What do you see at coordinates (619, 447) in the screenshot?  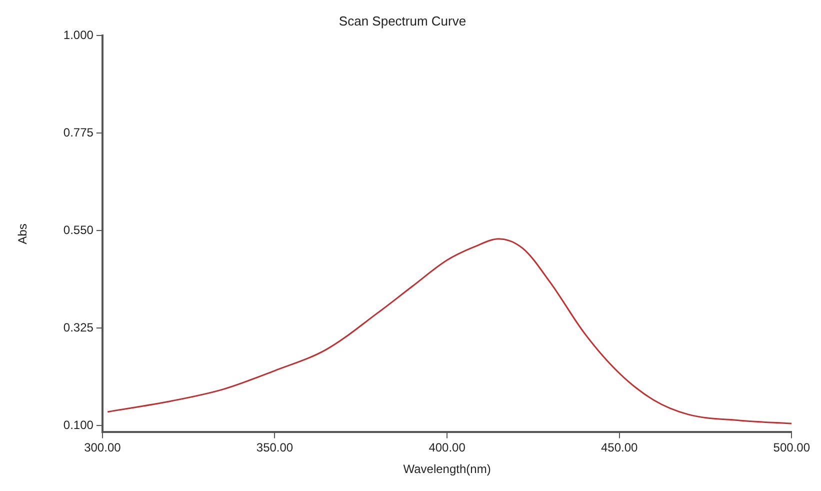 I see `x-tick-label: 450.00` at bounding box center [619, 447].